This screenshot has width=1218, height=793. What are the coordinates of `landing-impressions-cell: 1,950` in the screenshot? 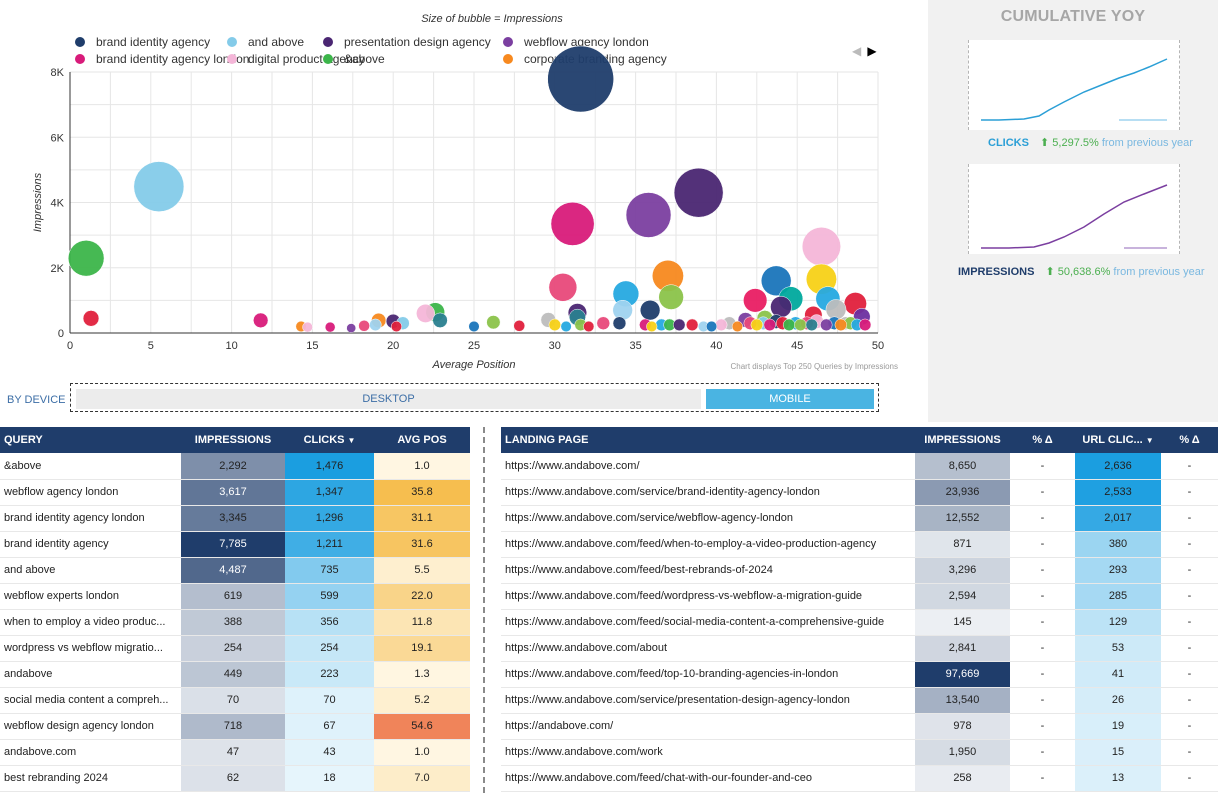 It's located at (962, 752).